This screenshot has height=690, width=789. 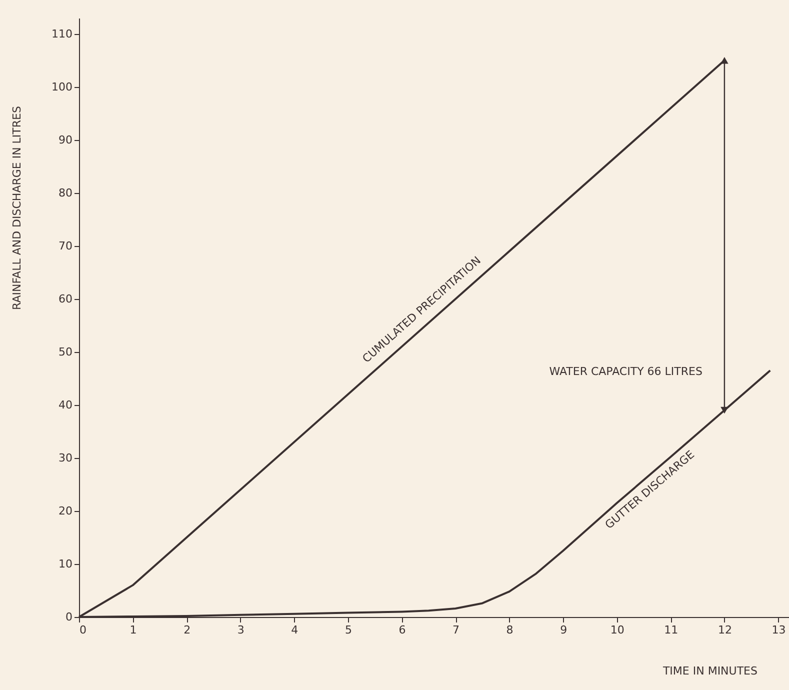 I want to click on y-tick-label: 100, so click(x=62, y=87).